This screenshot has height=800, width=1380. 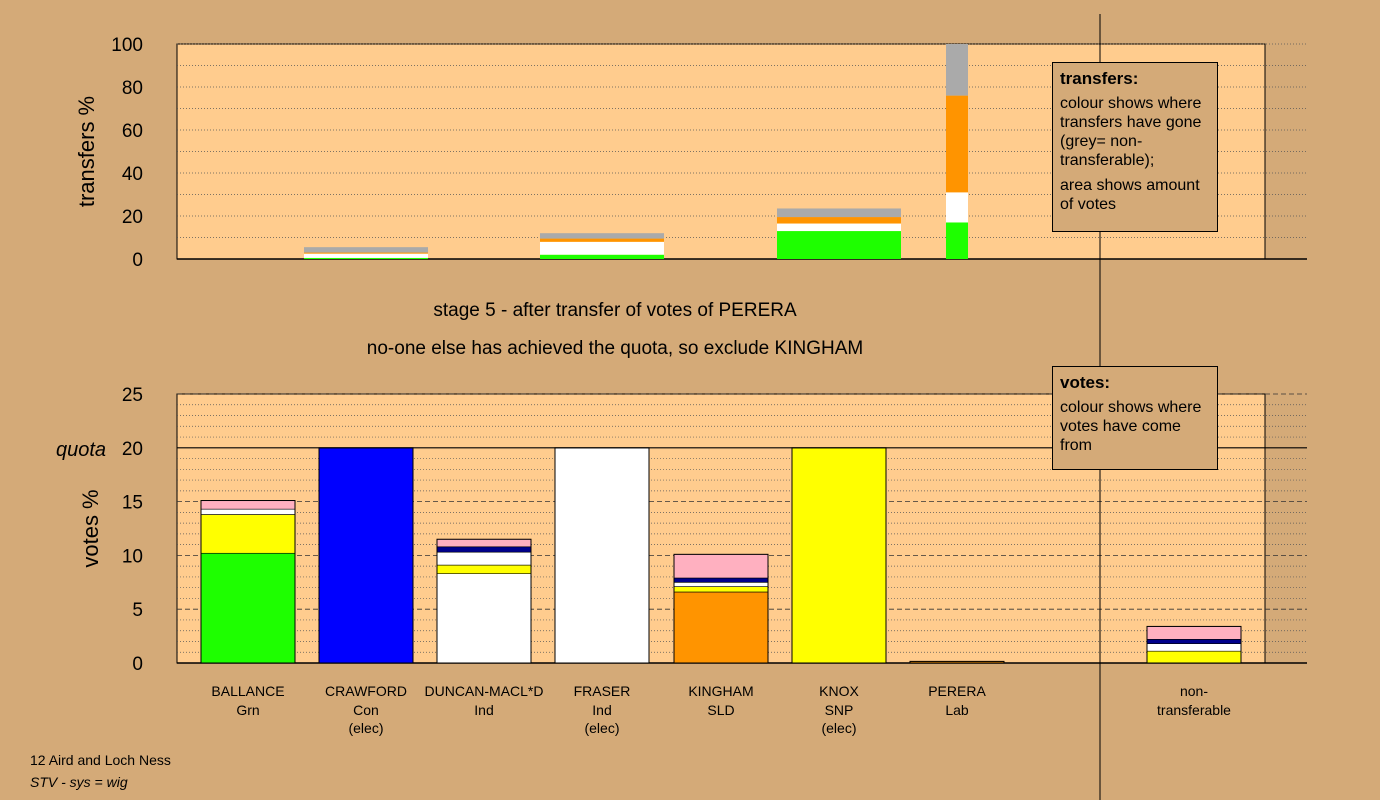 What do you see at coordinates (957, 691) in the screenshot?
I see `candidate-name: PERERA` at bounding box center [957, 691].